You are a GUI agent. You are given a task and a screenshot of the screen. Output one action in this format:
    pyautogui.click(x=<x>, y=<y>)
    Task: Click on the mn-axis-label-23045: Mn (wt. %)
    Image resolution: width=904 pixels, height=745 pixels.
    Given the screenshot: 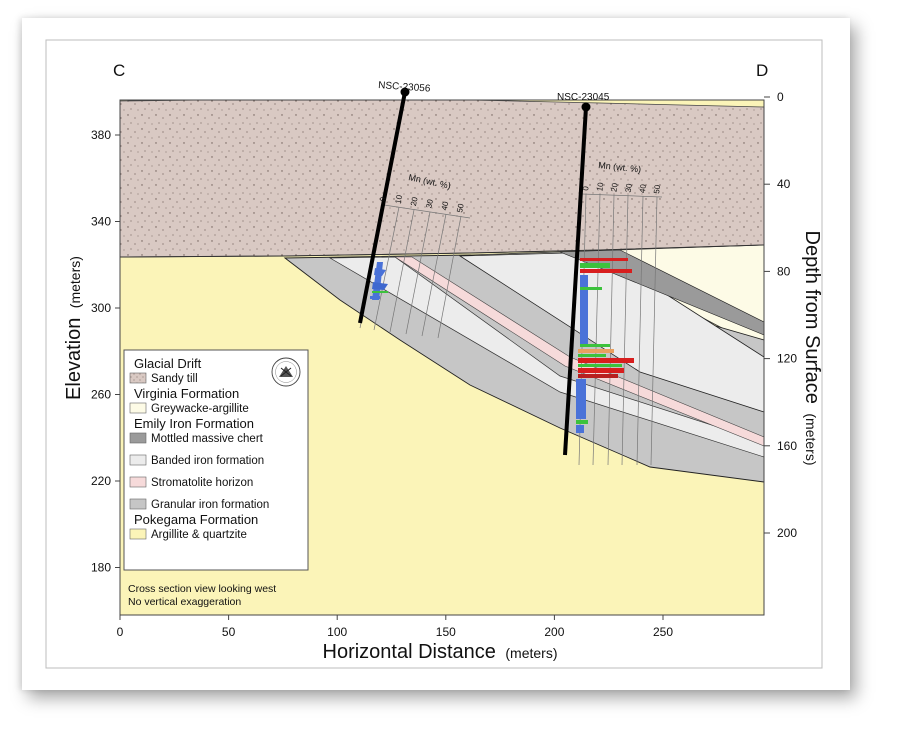 What is the action you would take?
    pyautogui.click(x=620, y=167)
    